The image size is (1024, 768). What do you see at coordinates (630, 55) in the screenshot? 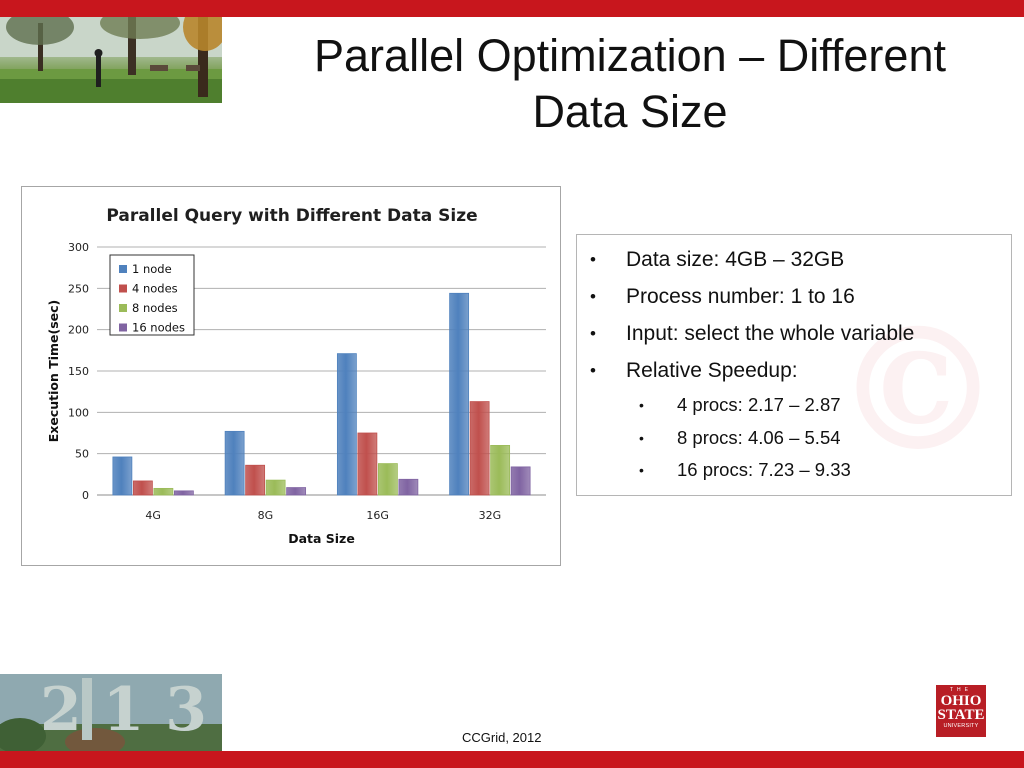
I see `slide-title-line-1: Parallel Optimization – Different` at bounding box center [630, 55].